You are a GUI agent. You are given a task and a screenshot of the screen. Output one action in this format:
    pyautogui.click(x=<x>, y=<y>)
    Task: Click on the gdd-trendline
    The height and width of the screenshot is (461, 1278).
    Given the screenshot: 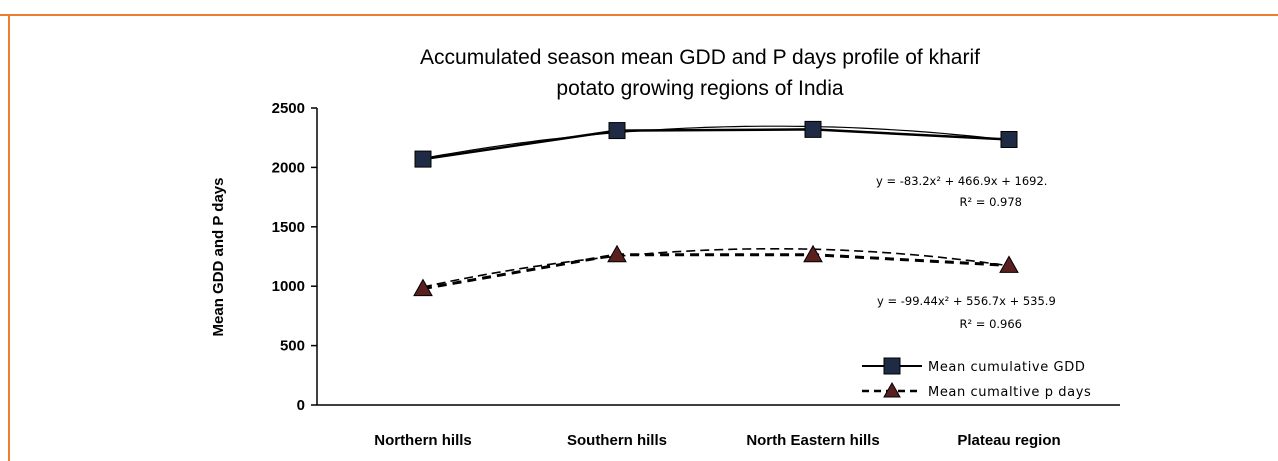 What is the action you would take?
    pyautogui.click(x=716, y=142)
    